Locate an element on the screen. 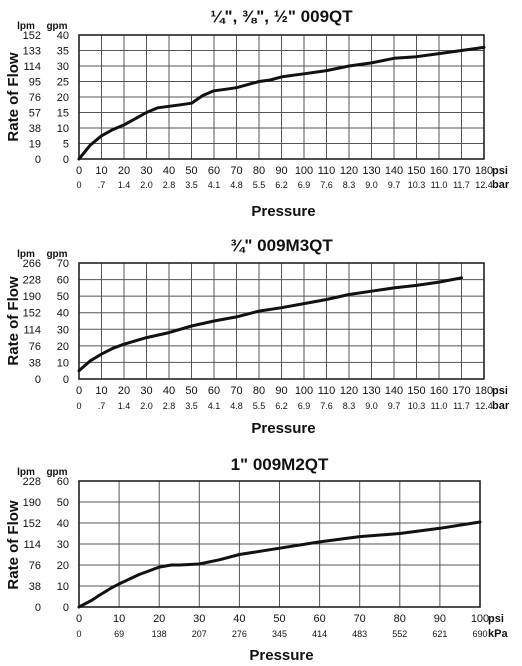 The image size is (522, 666). y-tick-label-lpm: 95 is located at coordinates (35, 83).